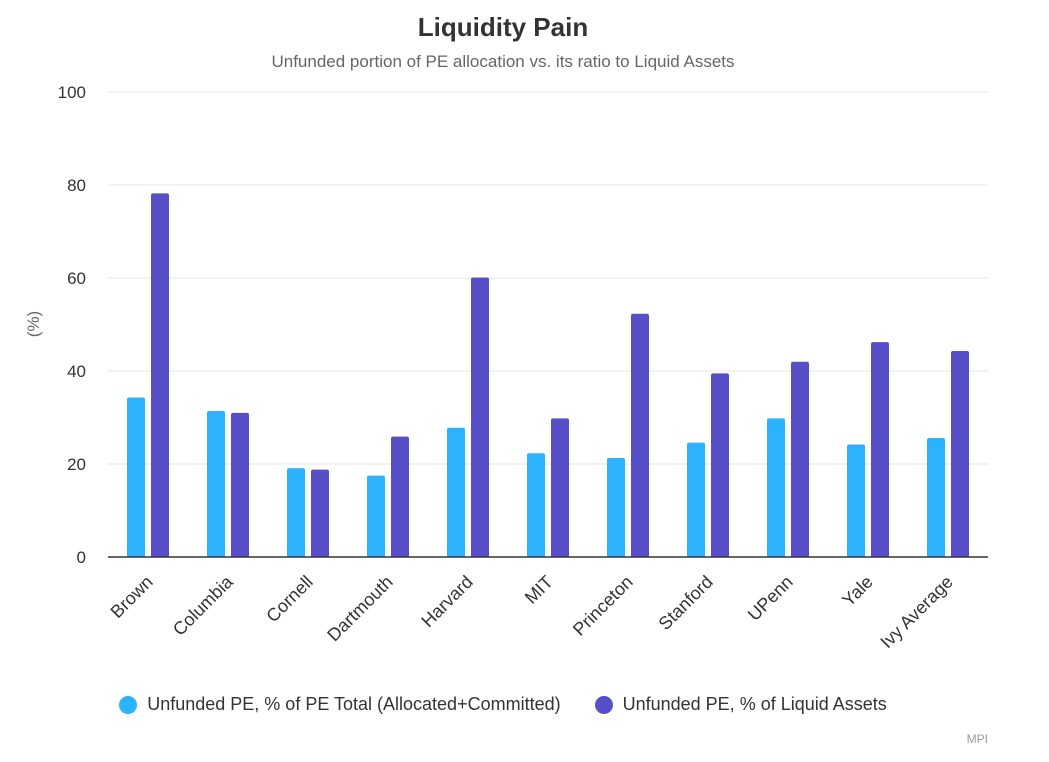 Image resolution: width=1049 pixels, height=762 pixels. Describe the element at coordinates (539, 590) in the screenshot. I see `x-tick-label: MIT` at that location.